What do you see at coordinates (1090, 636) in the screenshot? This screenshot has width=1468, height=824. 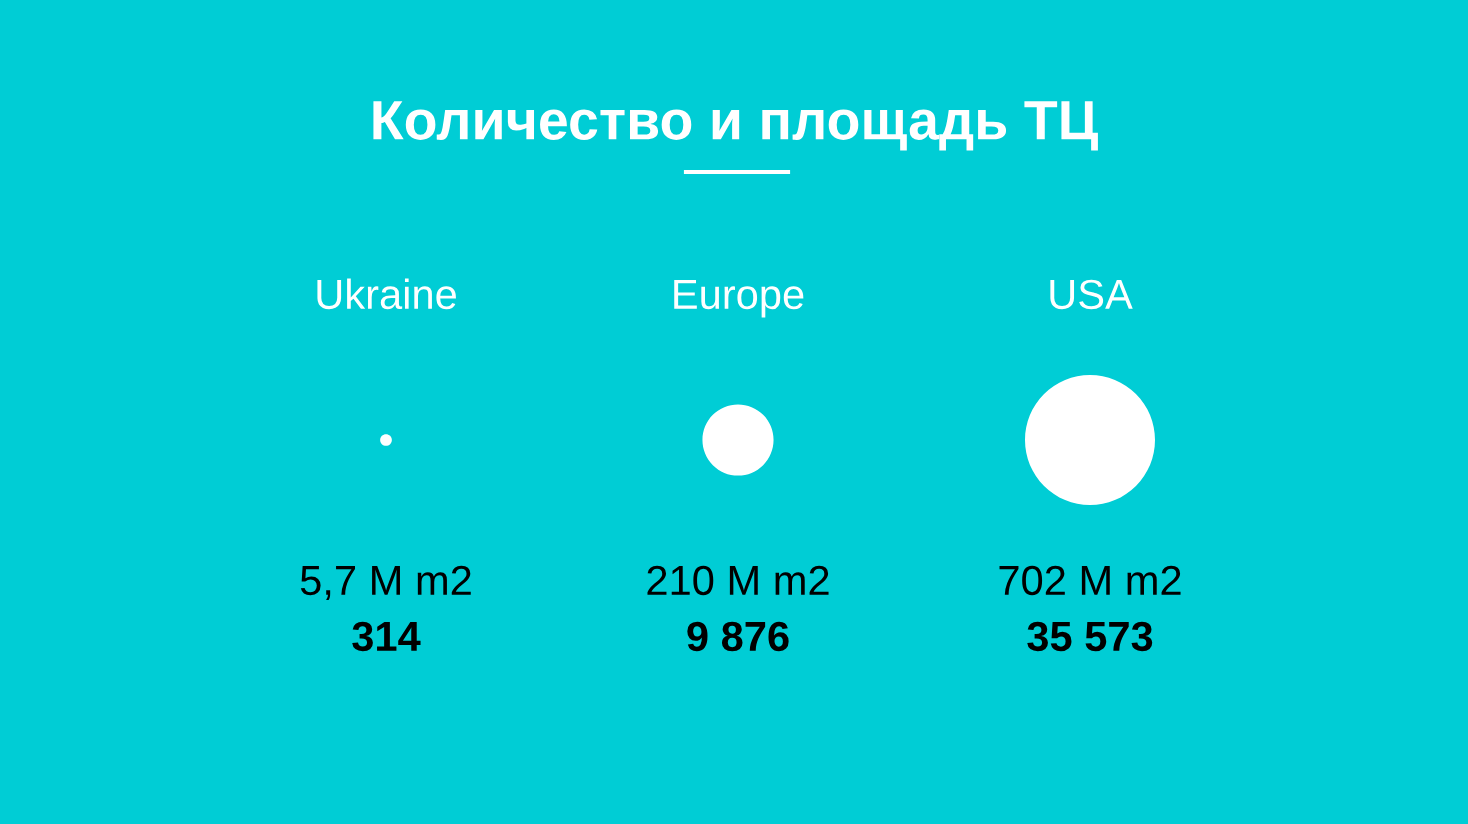 I see `data-label: 35 573` at bounding box center [1090, 636].